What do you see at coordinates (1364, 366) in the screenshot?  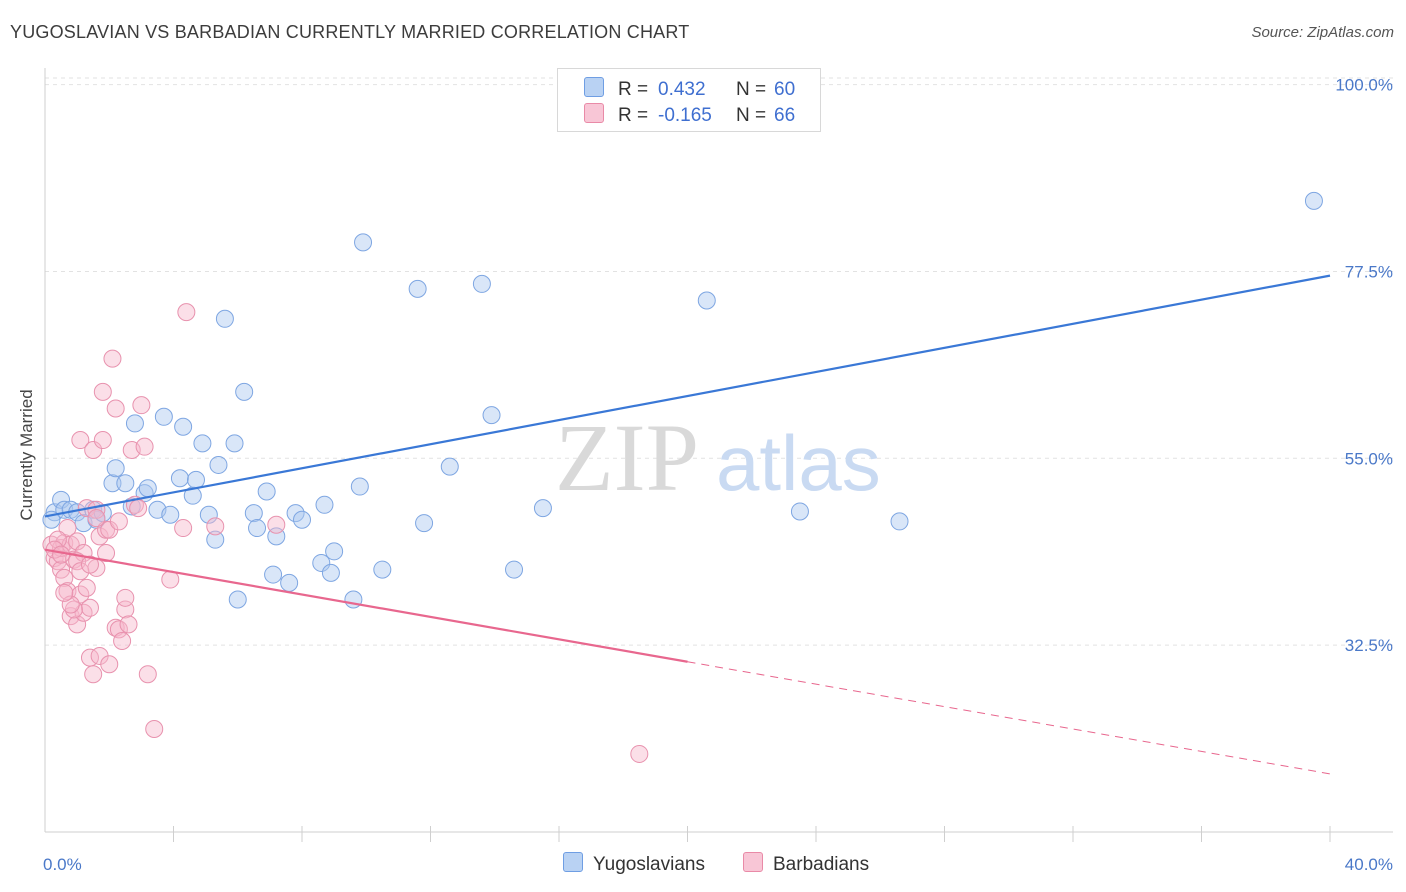 I see `y-axis-ticks: 32.5% 55.0% 77.5% 100.0%` at bounding box center [1364, 366].